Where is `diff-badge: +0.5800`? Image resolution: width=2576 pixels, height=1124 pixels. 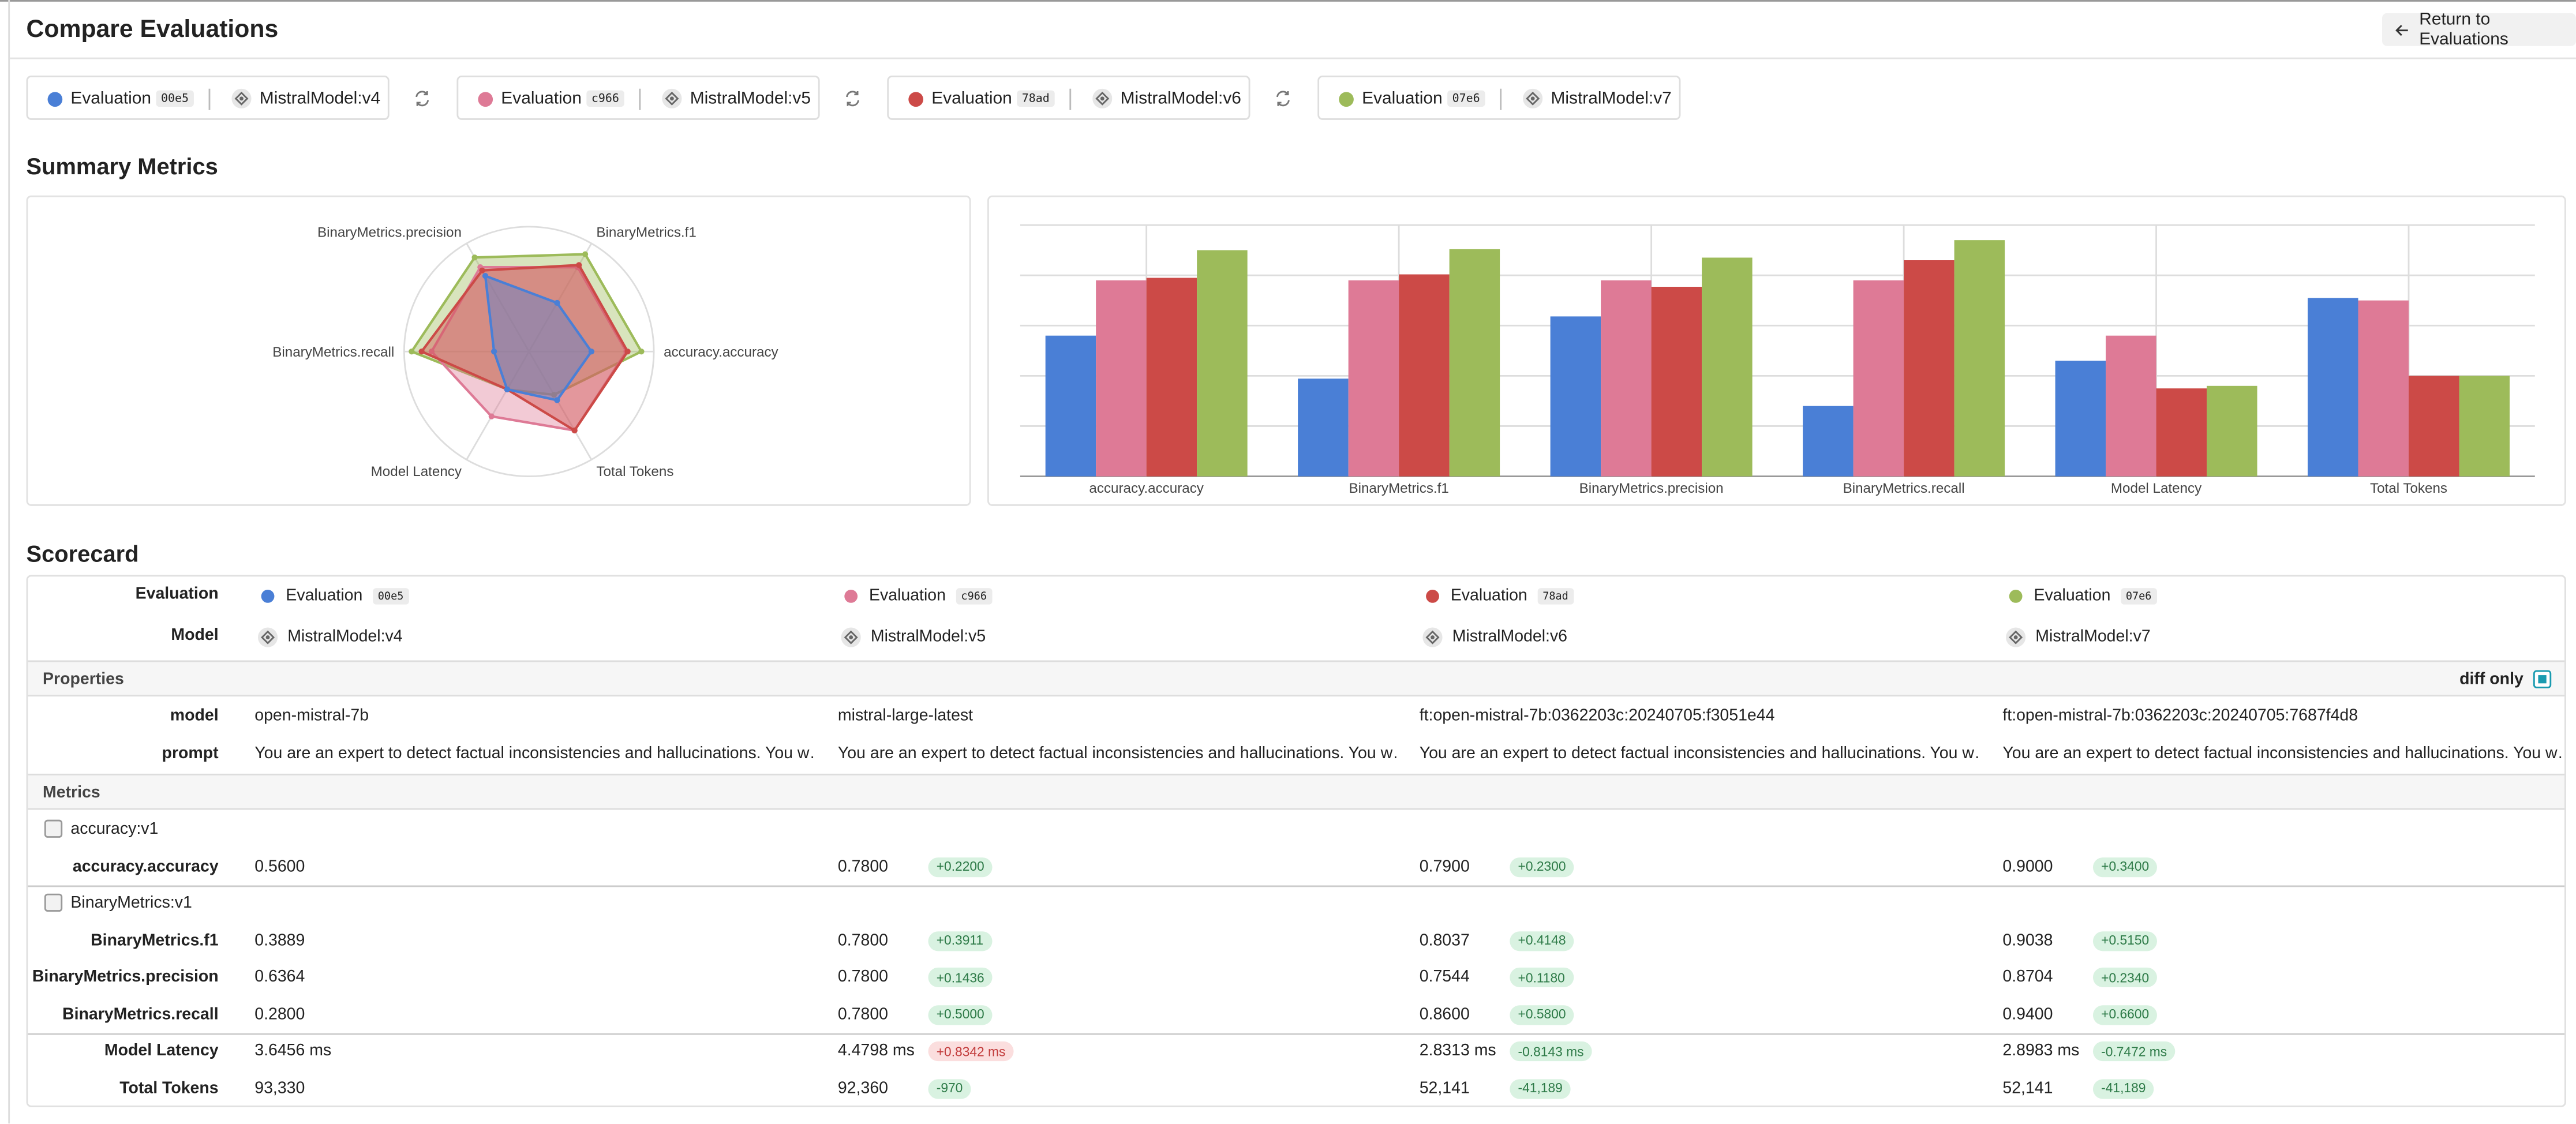
diff-badge: +0.5800 is located at coordinates (1542, 1014).